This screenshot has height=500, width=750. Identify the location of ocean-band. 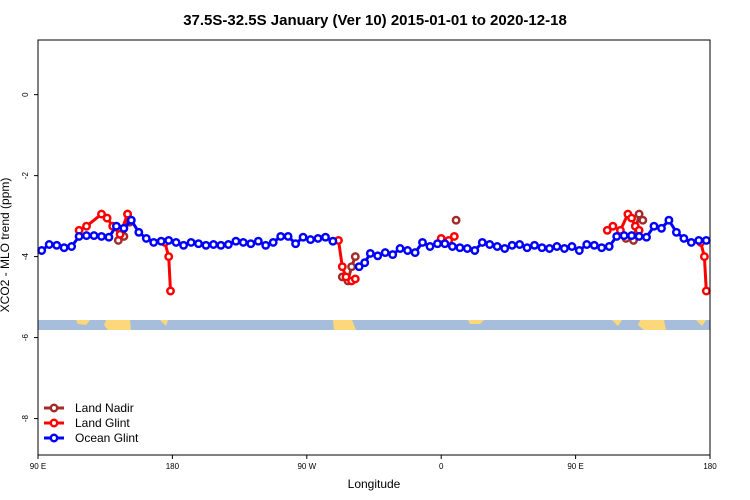
(374, 325).